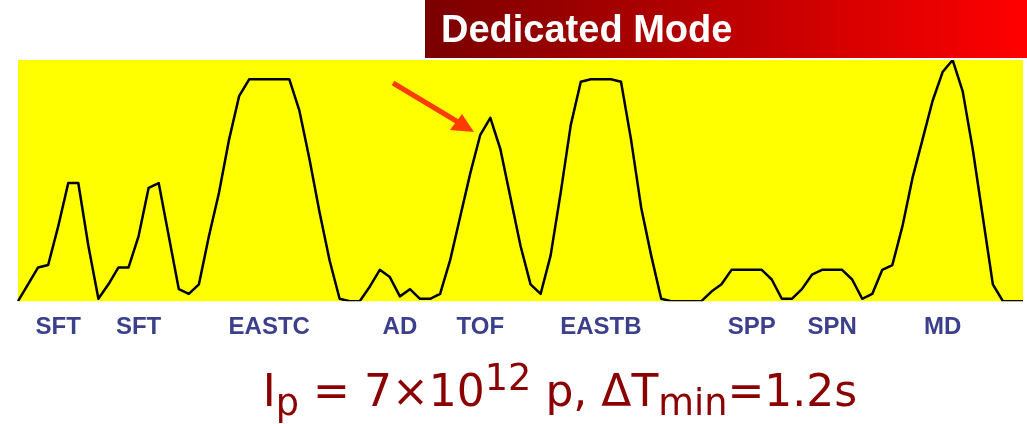 The width and height of the screenshot is (1027, 424). What do you see at coordinates (726, 29) in the screenshot?
I see `chart-title: Dedicated Mode` at bounding box center [726, 29].